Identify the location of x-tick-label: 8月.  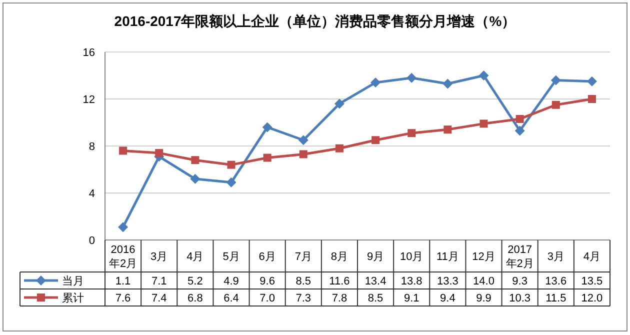
(339, 257).